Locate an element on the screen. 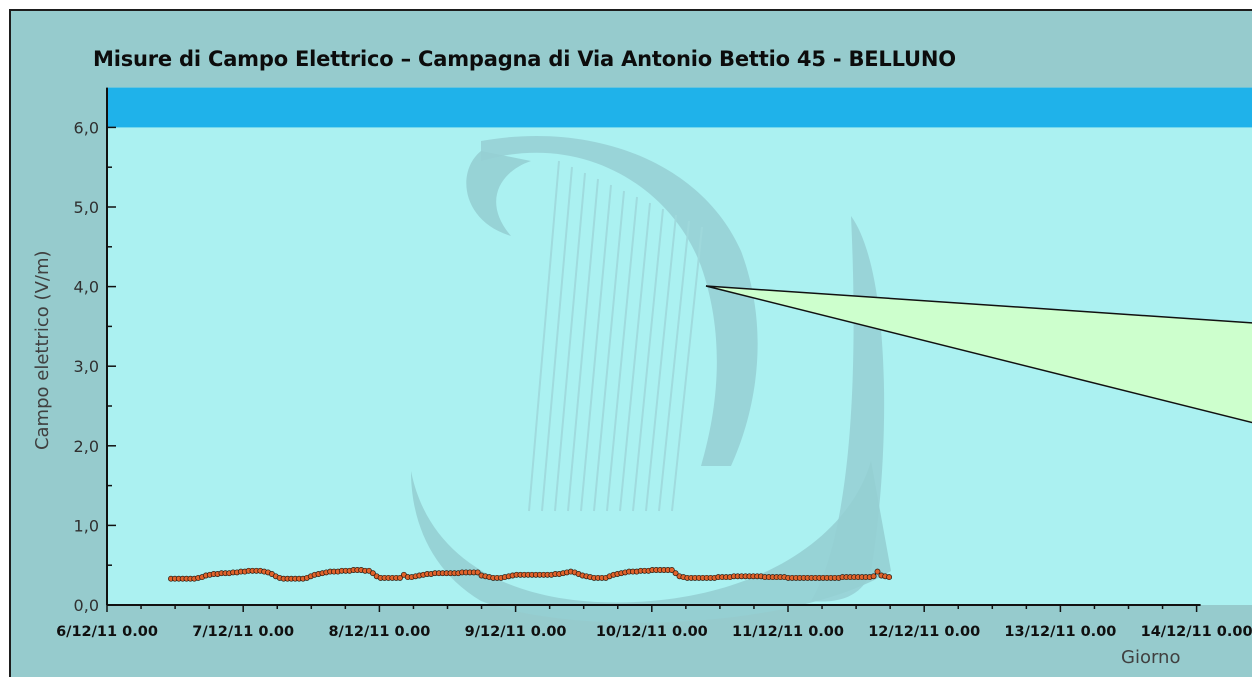 The width and height of the screenshot is (1252, 677). x-tick-label: 11/12/11 0.00 is located at coordinates (788, 632).